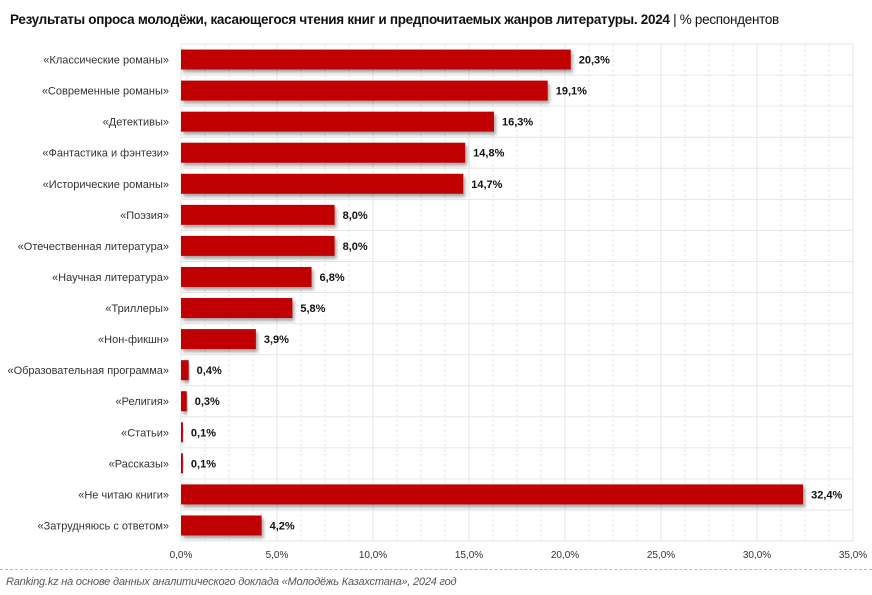  I want to click on data-label: 32,4%, so click(826, 495).